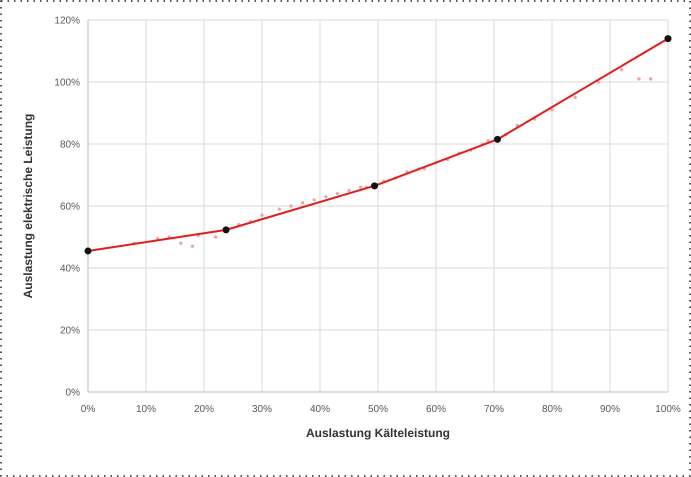  Describe the element at coordinates (262, 409) in the screenshot. I see `x-tick-label: 30%` at that location.